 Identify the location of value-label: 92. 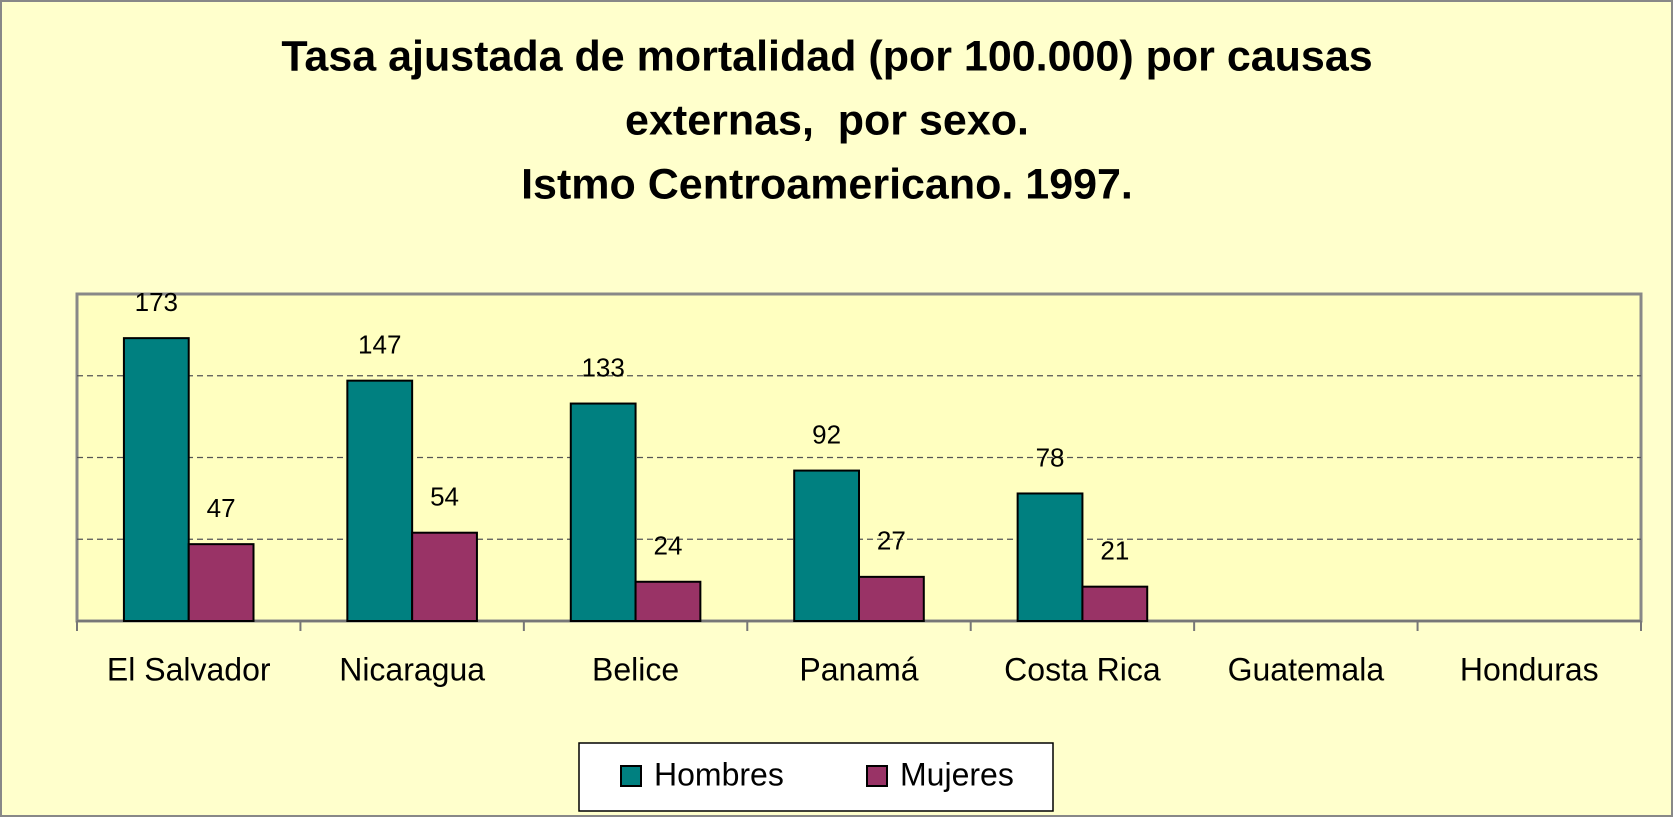
(826, 434).